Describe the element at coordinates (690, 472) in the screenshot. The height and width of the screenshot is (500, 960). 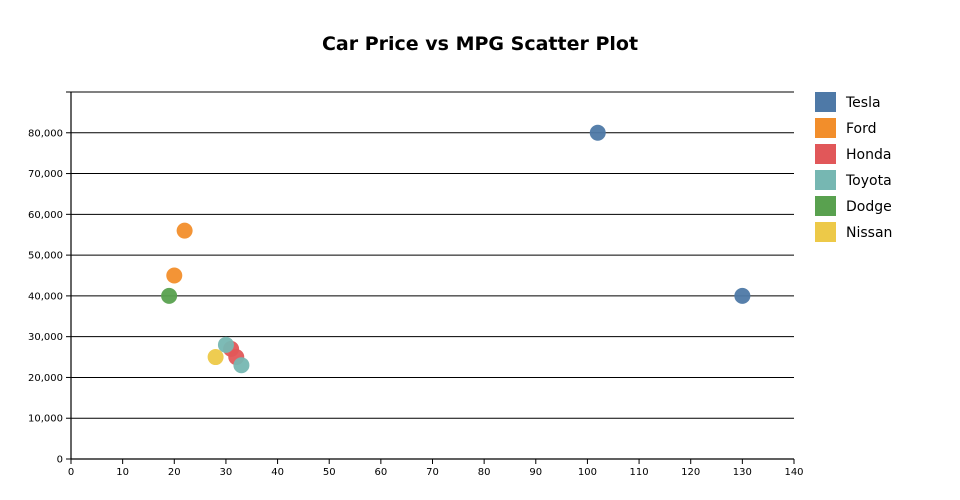
I see `x-tick-label: 120` at that location.